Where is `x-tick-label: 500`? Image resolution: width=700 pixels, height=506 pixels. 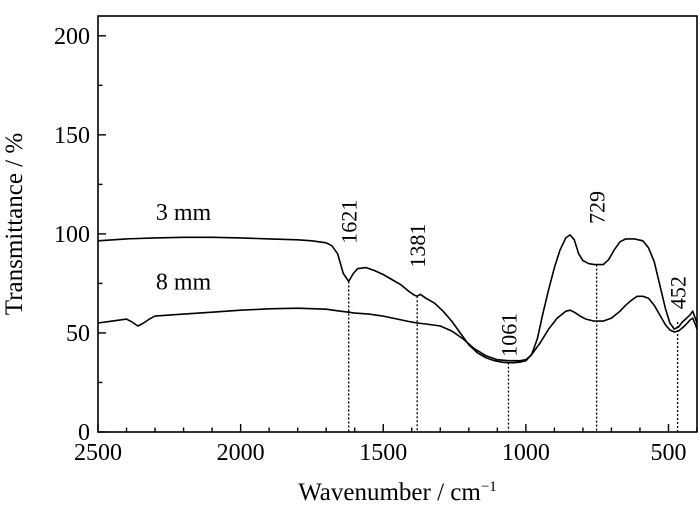
x-tick-label: 500 is located at coordinates (668, 453).